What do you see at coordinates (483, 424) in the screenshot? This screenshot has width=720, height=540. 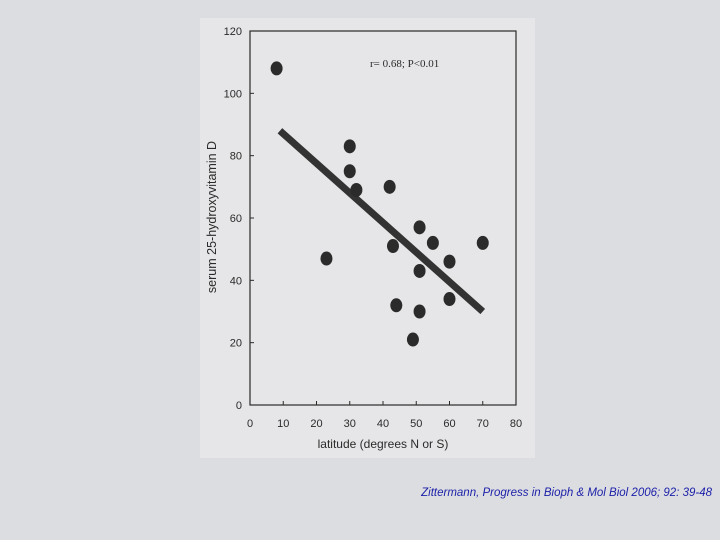 I see `x-tick-label: 70` at bounding box center [483, 424].